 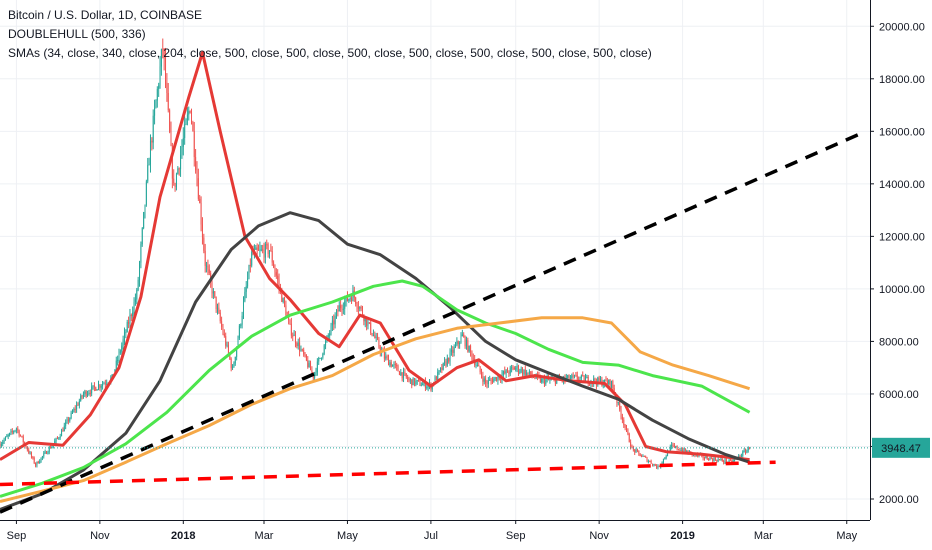 I want to click on x-tick-label: Mar, so click(x=264, y=536).